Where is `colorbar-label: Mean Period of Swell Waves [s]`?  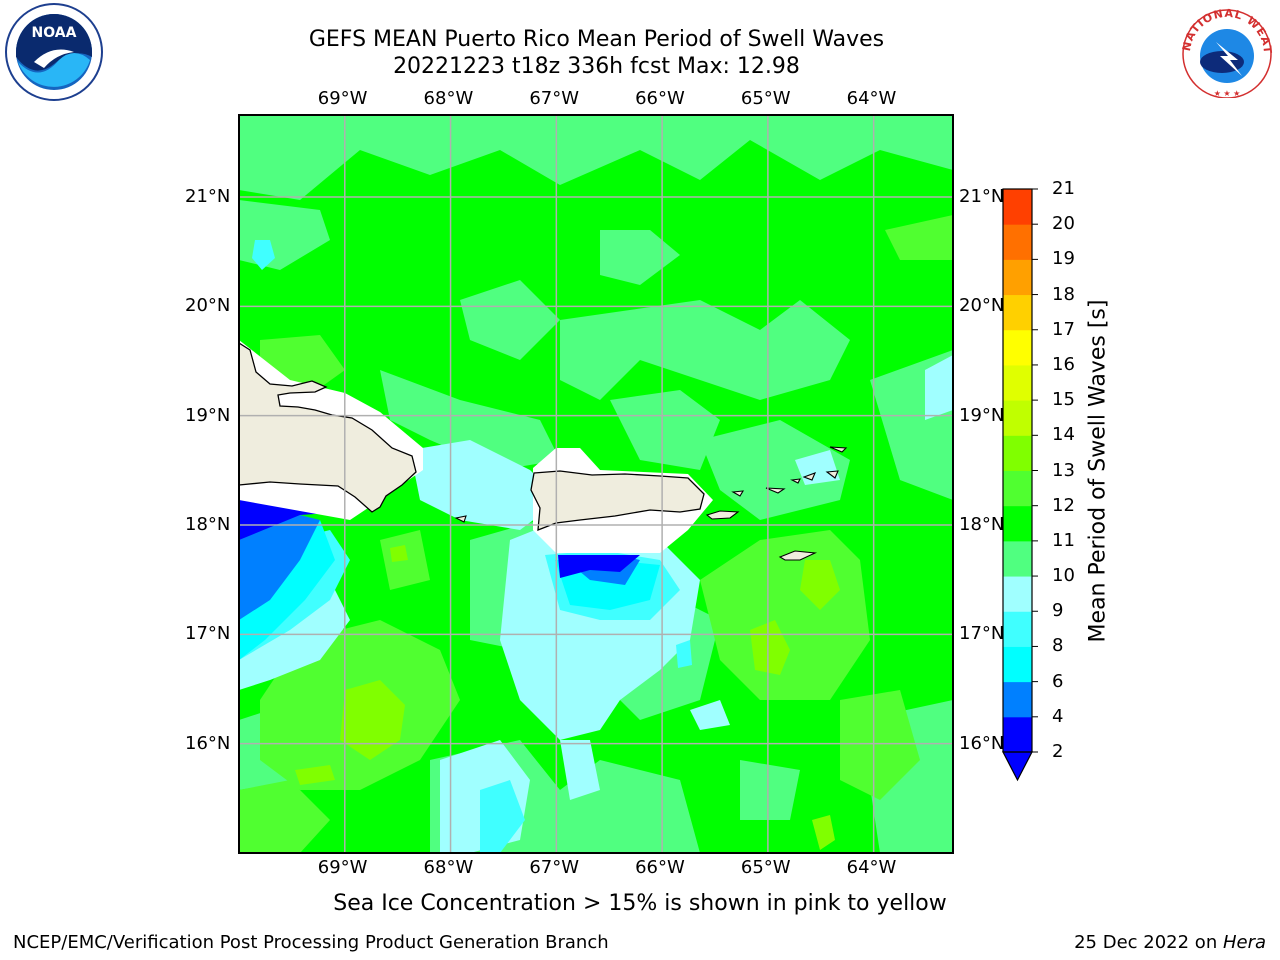 colorbar-label: Mean Period of Swell Waves [s] is located at coordinates (1098, 471).